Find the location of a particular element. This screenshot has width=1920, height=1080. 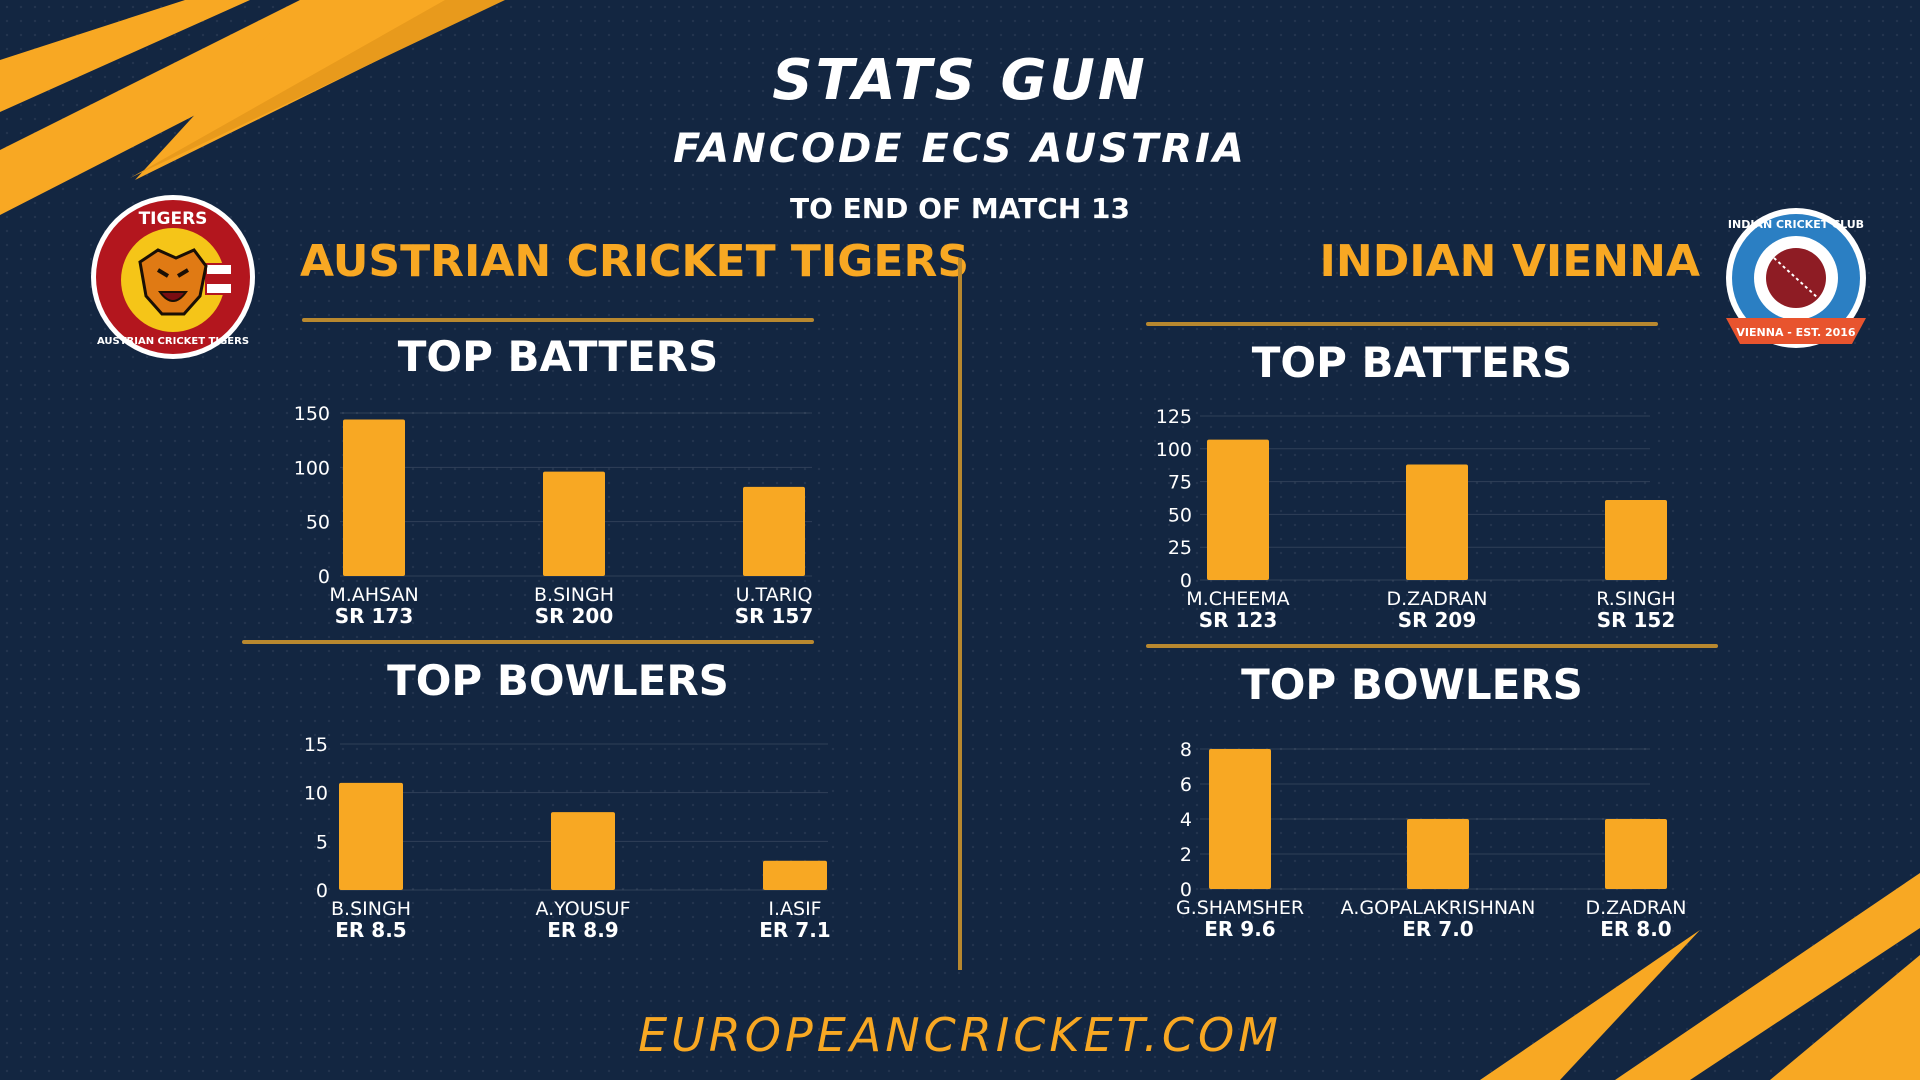

y-tick-label: 75 is located at coordinates (1180, 483).